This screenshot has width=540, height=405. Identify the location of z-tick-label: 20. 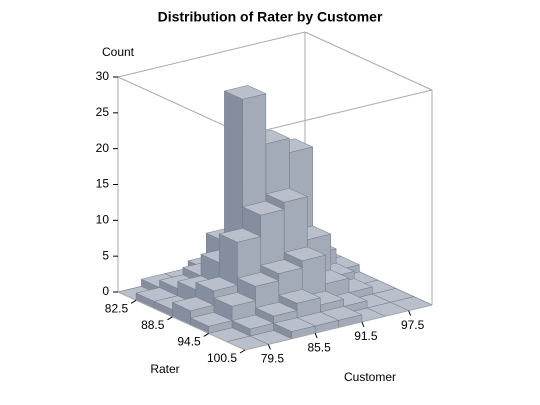
(103, 148).